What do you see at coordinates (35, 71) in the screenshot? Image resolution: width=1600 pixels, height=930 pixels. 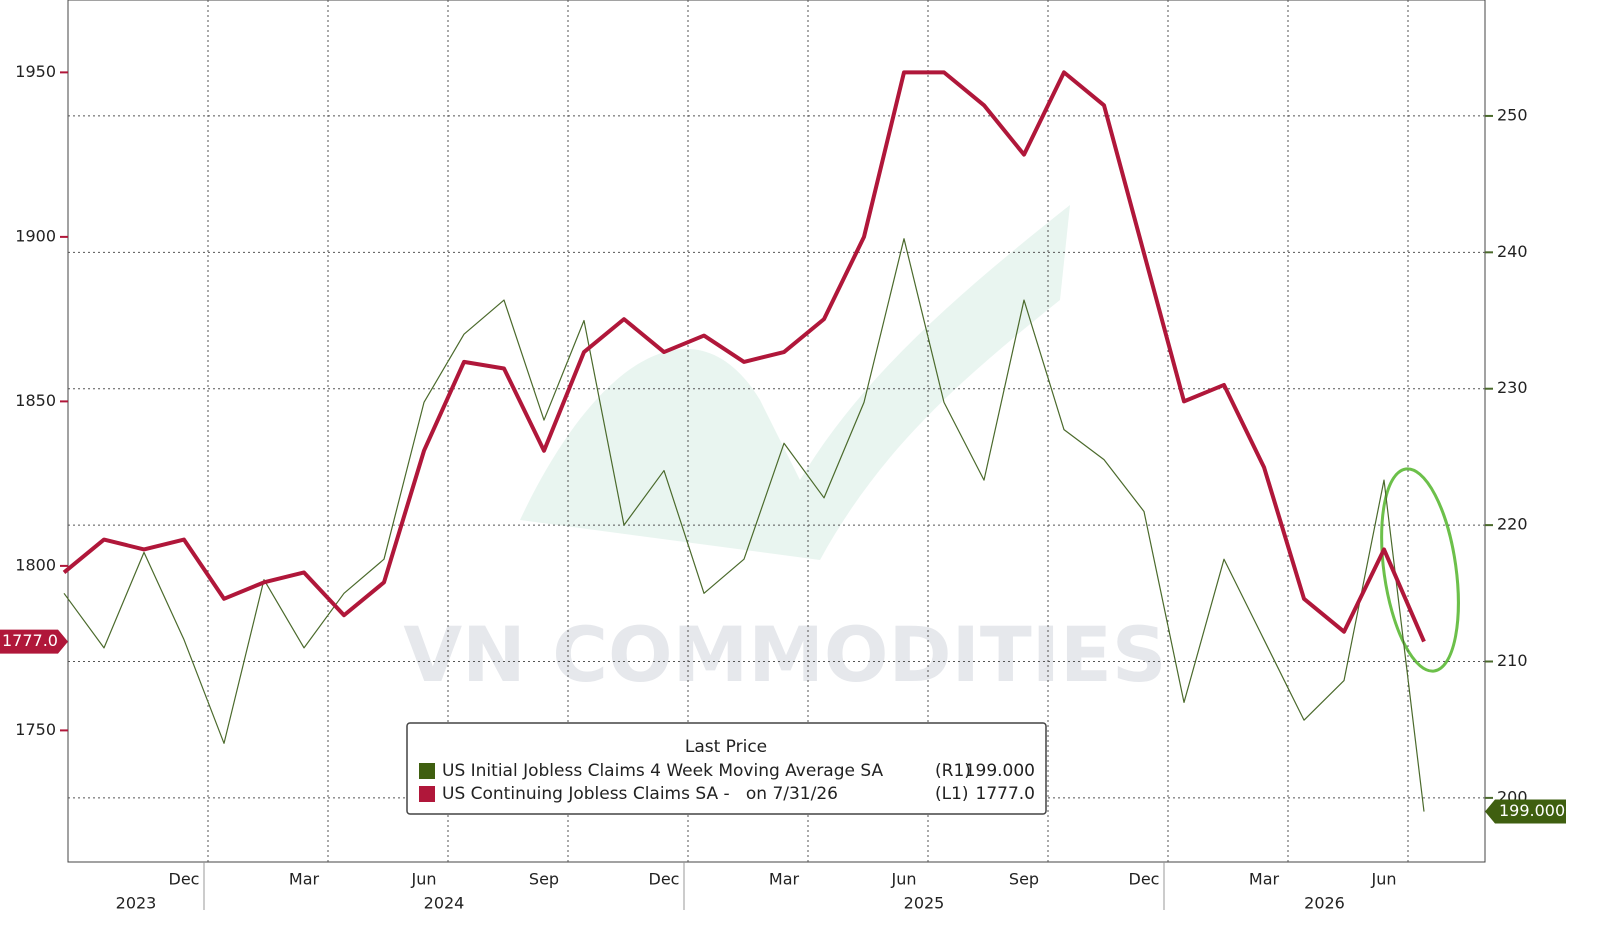 I see `y-tick-label: 1950` at bounding box center [35, 71].